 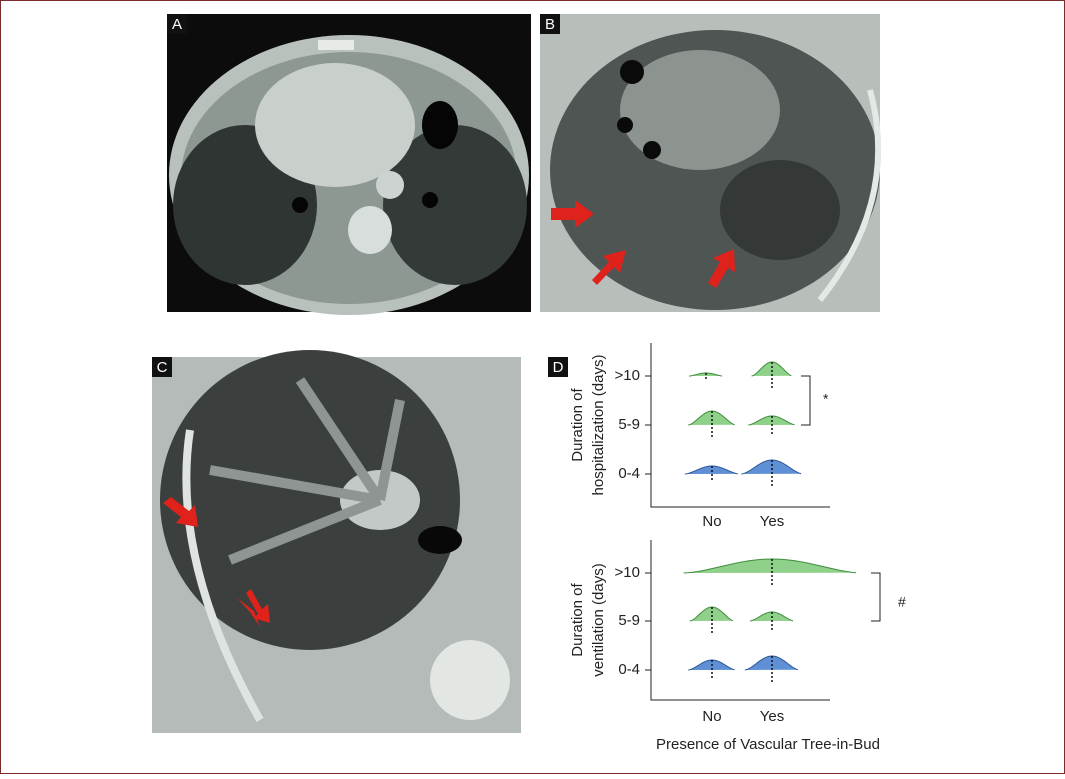 I want to click on panel-label: B, so click(x=550, y=24).